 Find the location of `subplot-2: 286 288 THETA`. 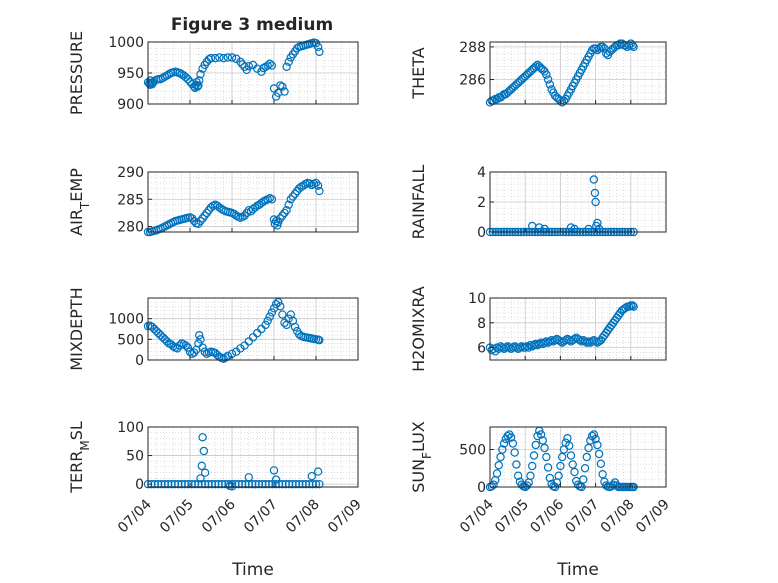

subplot-2: 286 288 THETA is located at coordinates (538, 73).